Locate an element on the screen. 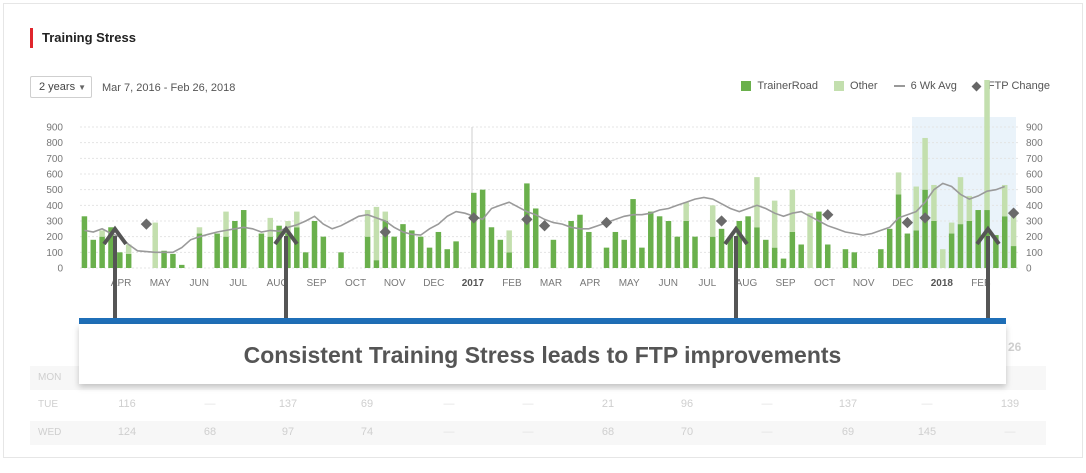 Image resolution: width=1086 pixels, height=473 pixels. range-selector: 2 years ▼ is located at coordinates (61, 87).